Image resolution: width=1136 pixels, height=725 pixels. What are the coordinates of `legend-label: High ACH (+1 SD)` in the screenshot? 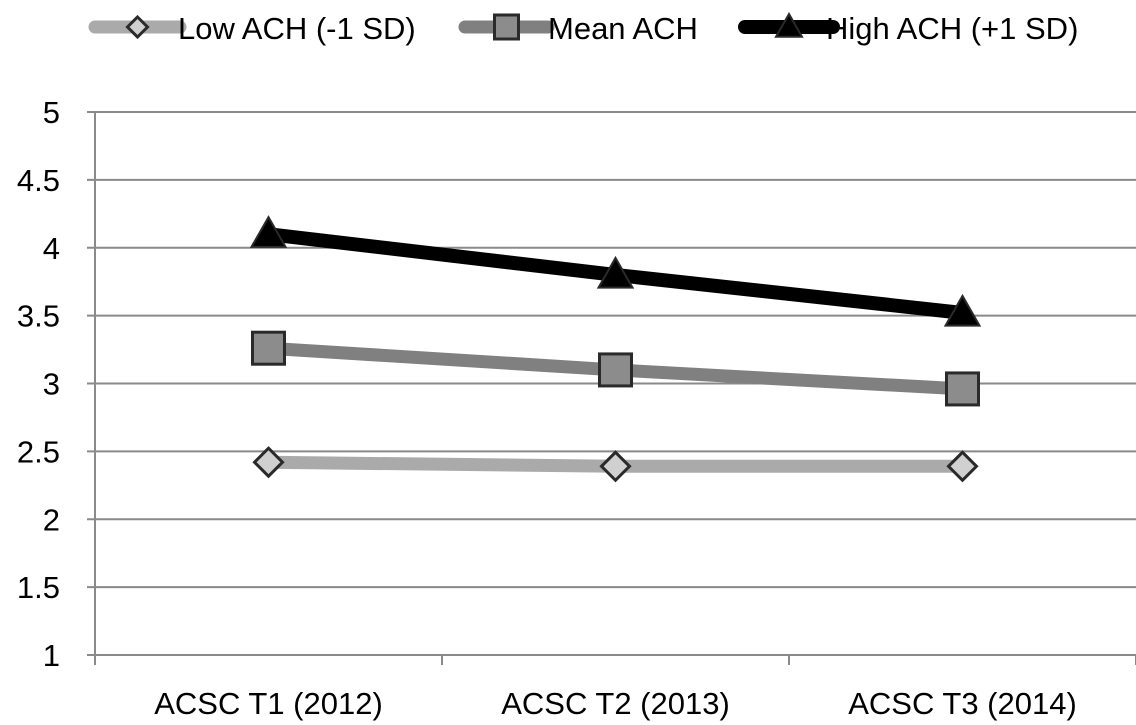 It's located at (952, 28).